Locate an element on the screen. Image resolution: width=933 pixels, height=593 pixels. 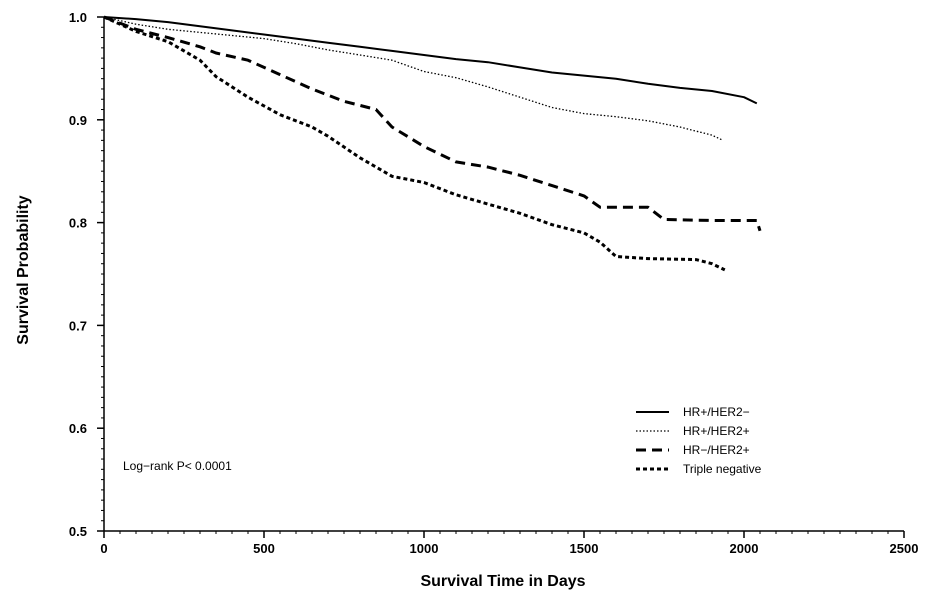
y-tick-label: 0.6 is located at coordinates (78, 428).